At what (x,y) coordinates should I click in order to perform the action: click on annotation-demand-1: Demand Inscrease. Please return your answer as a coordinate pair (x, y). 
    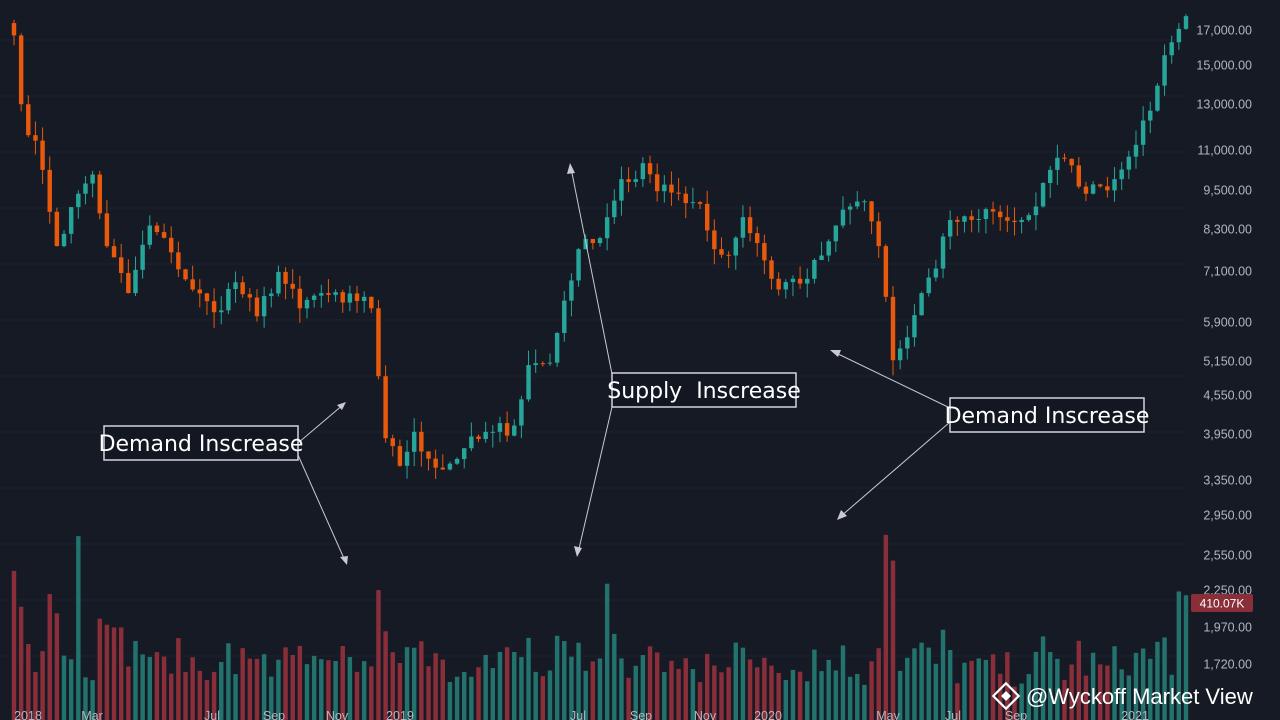
    Looking at the image, I should click on (223, 483).